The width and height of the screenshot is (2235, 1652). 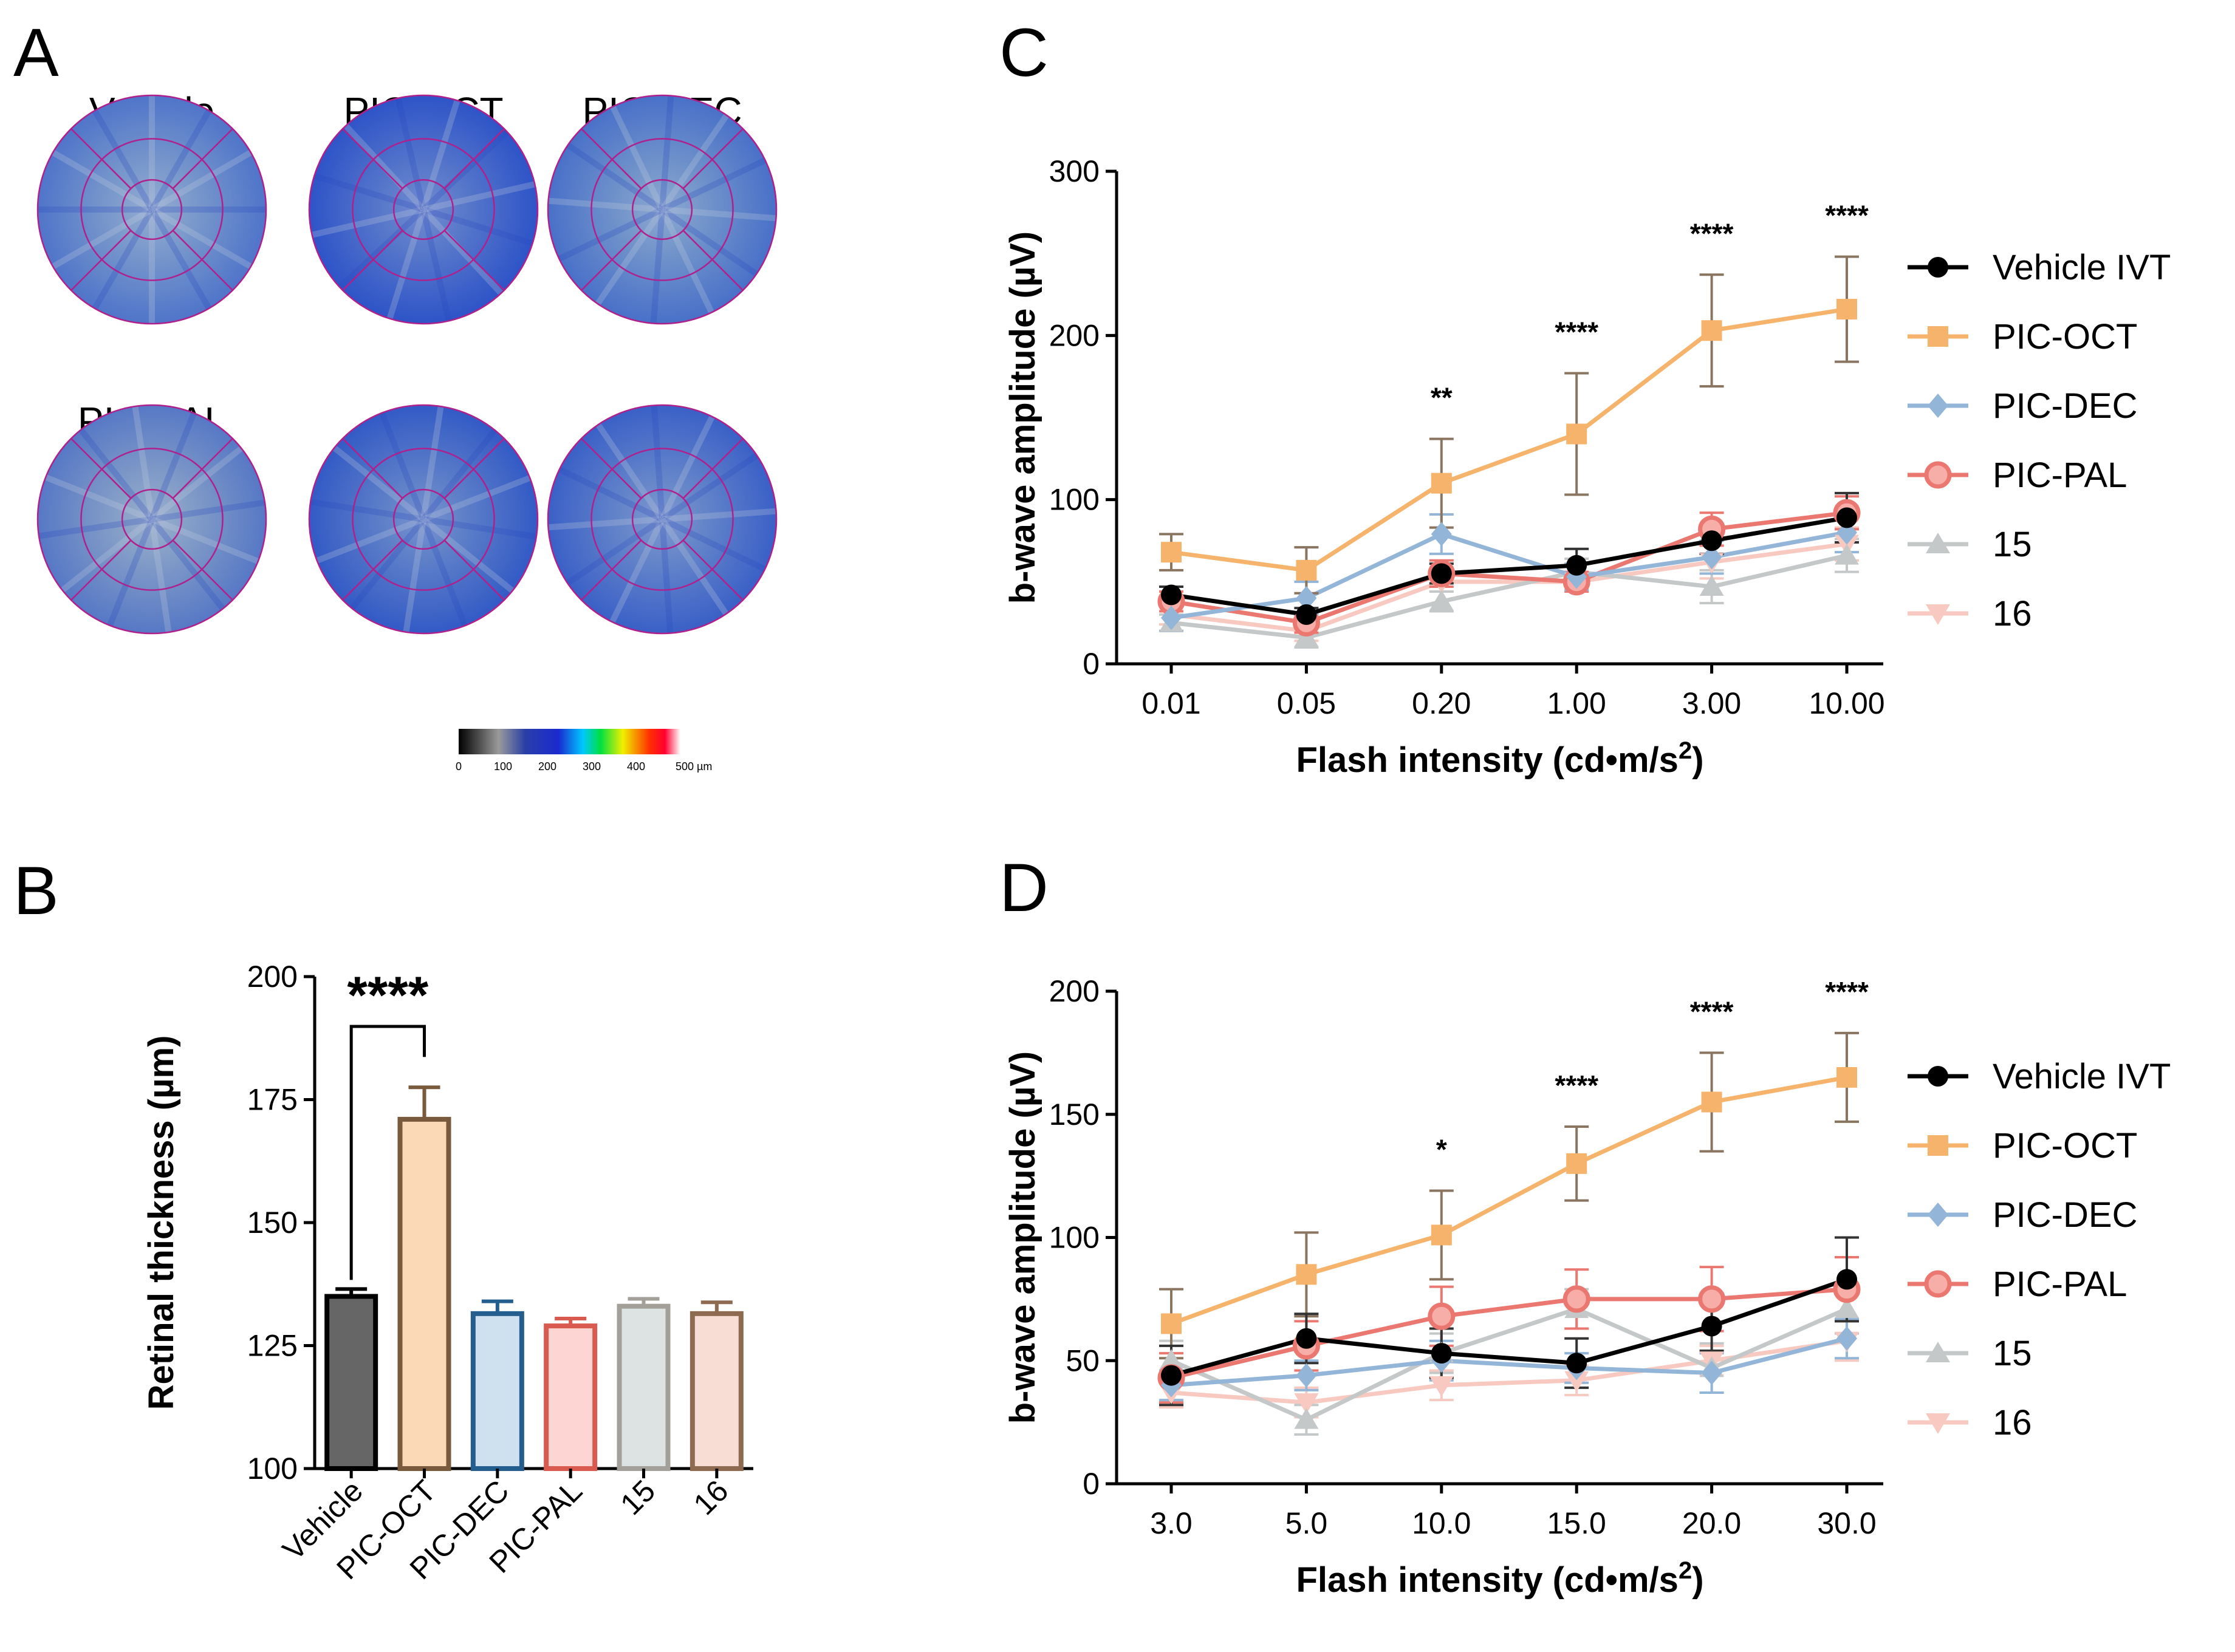 What do you see at coordinates (1075, 171) in the screenshot?
I see `y-tick-label: 300` at bounding box center [1075, 171].